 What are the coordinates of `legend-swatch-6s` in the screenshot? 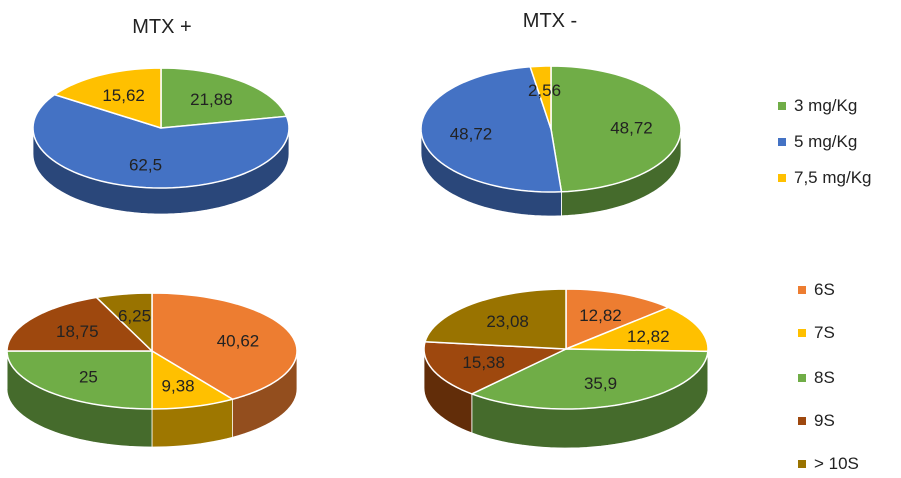 It's located at (802, 290).